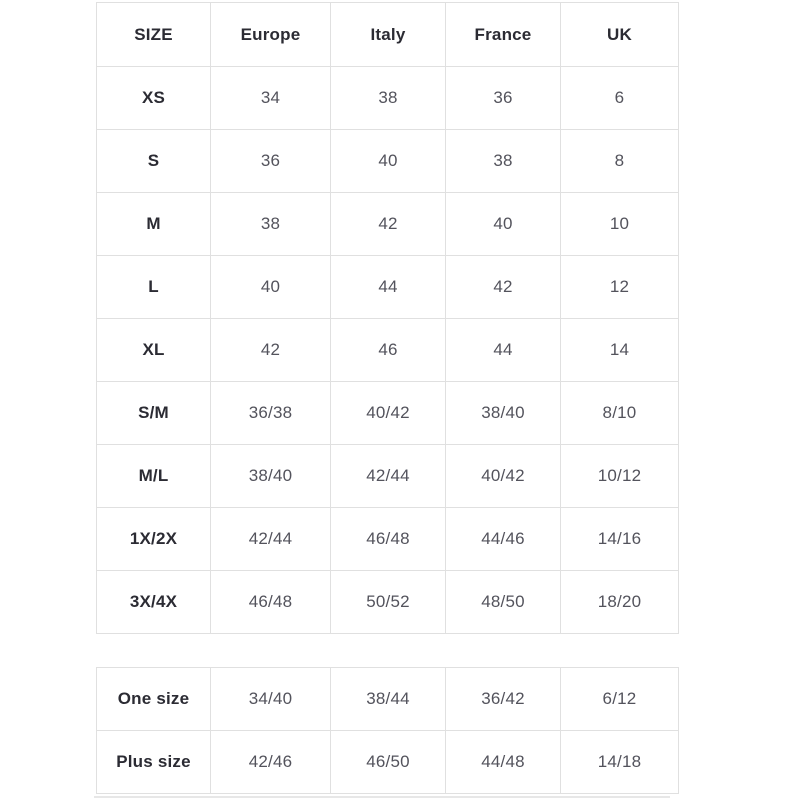 This screenshot has width=800, height=800. Describe the element at coordinates (503, 602) in the screenshot. I see `size-value-cell: 48/50` at that location.